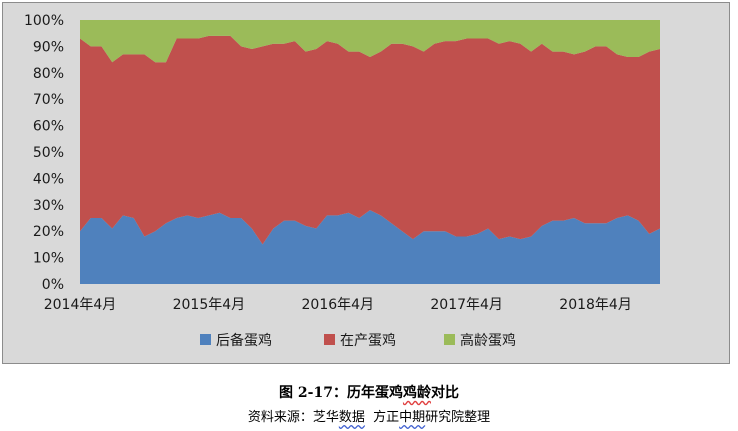  I want to click on x-tick-label: 2015年4月, so click(209, 305).